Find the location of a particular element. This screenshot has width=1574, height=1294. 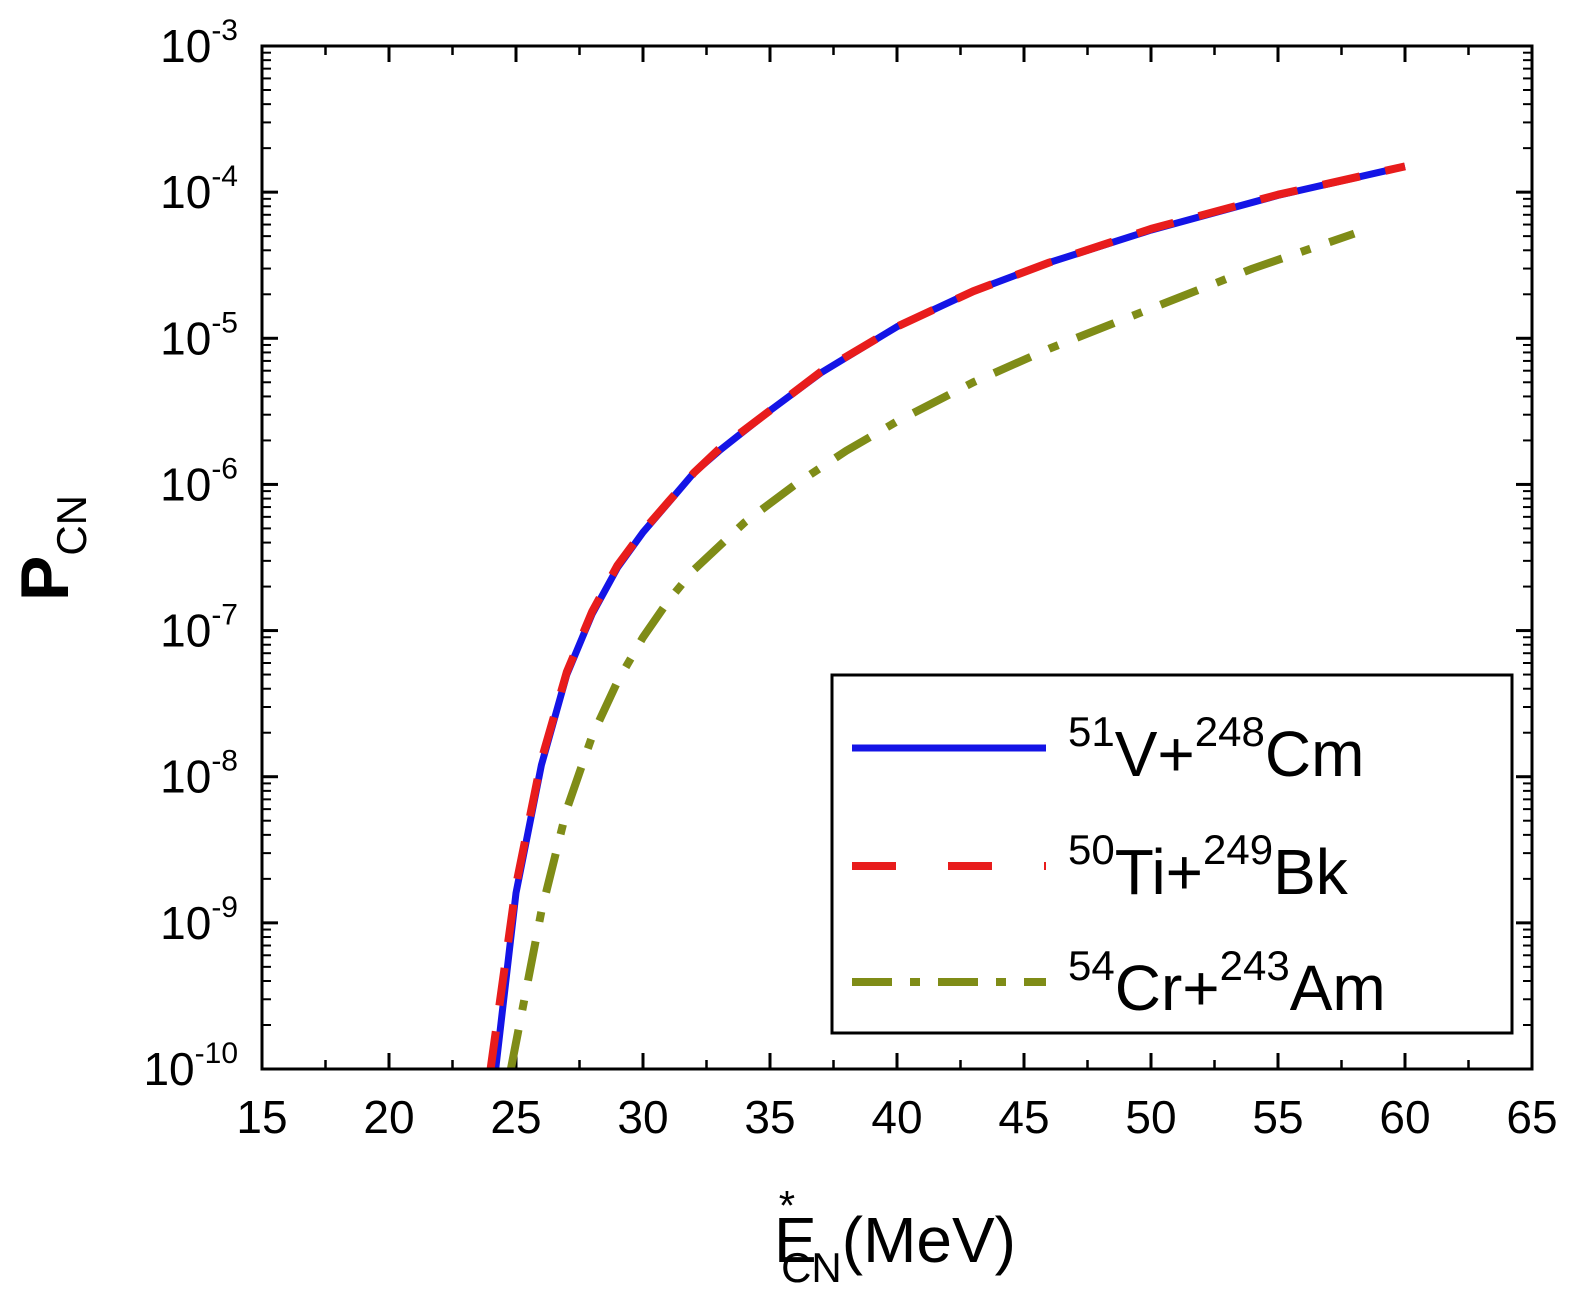

y-tick-label: 10⁻⁵ is located at coordinates (199, 335).